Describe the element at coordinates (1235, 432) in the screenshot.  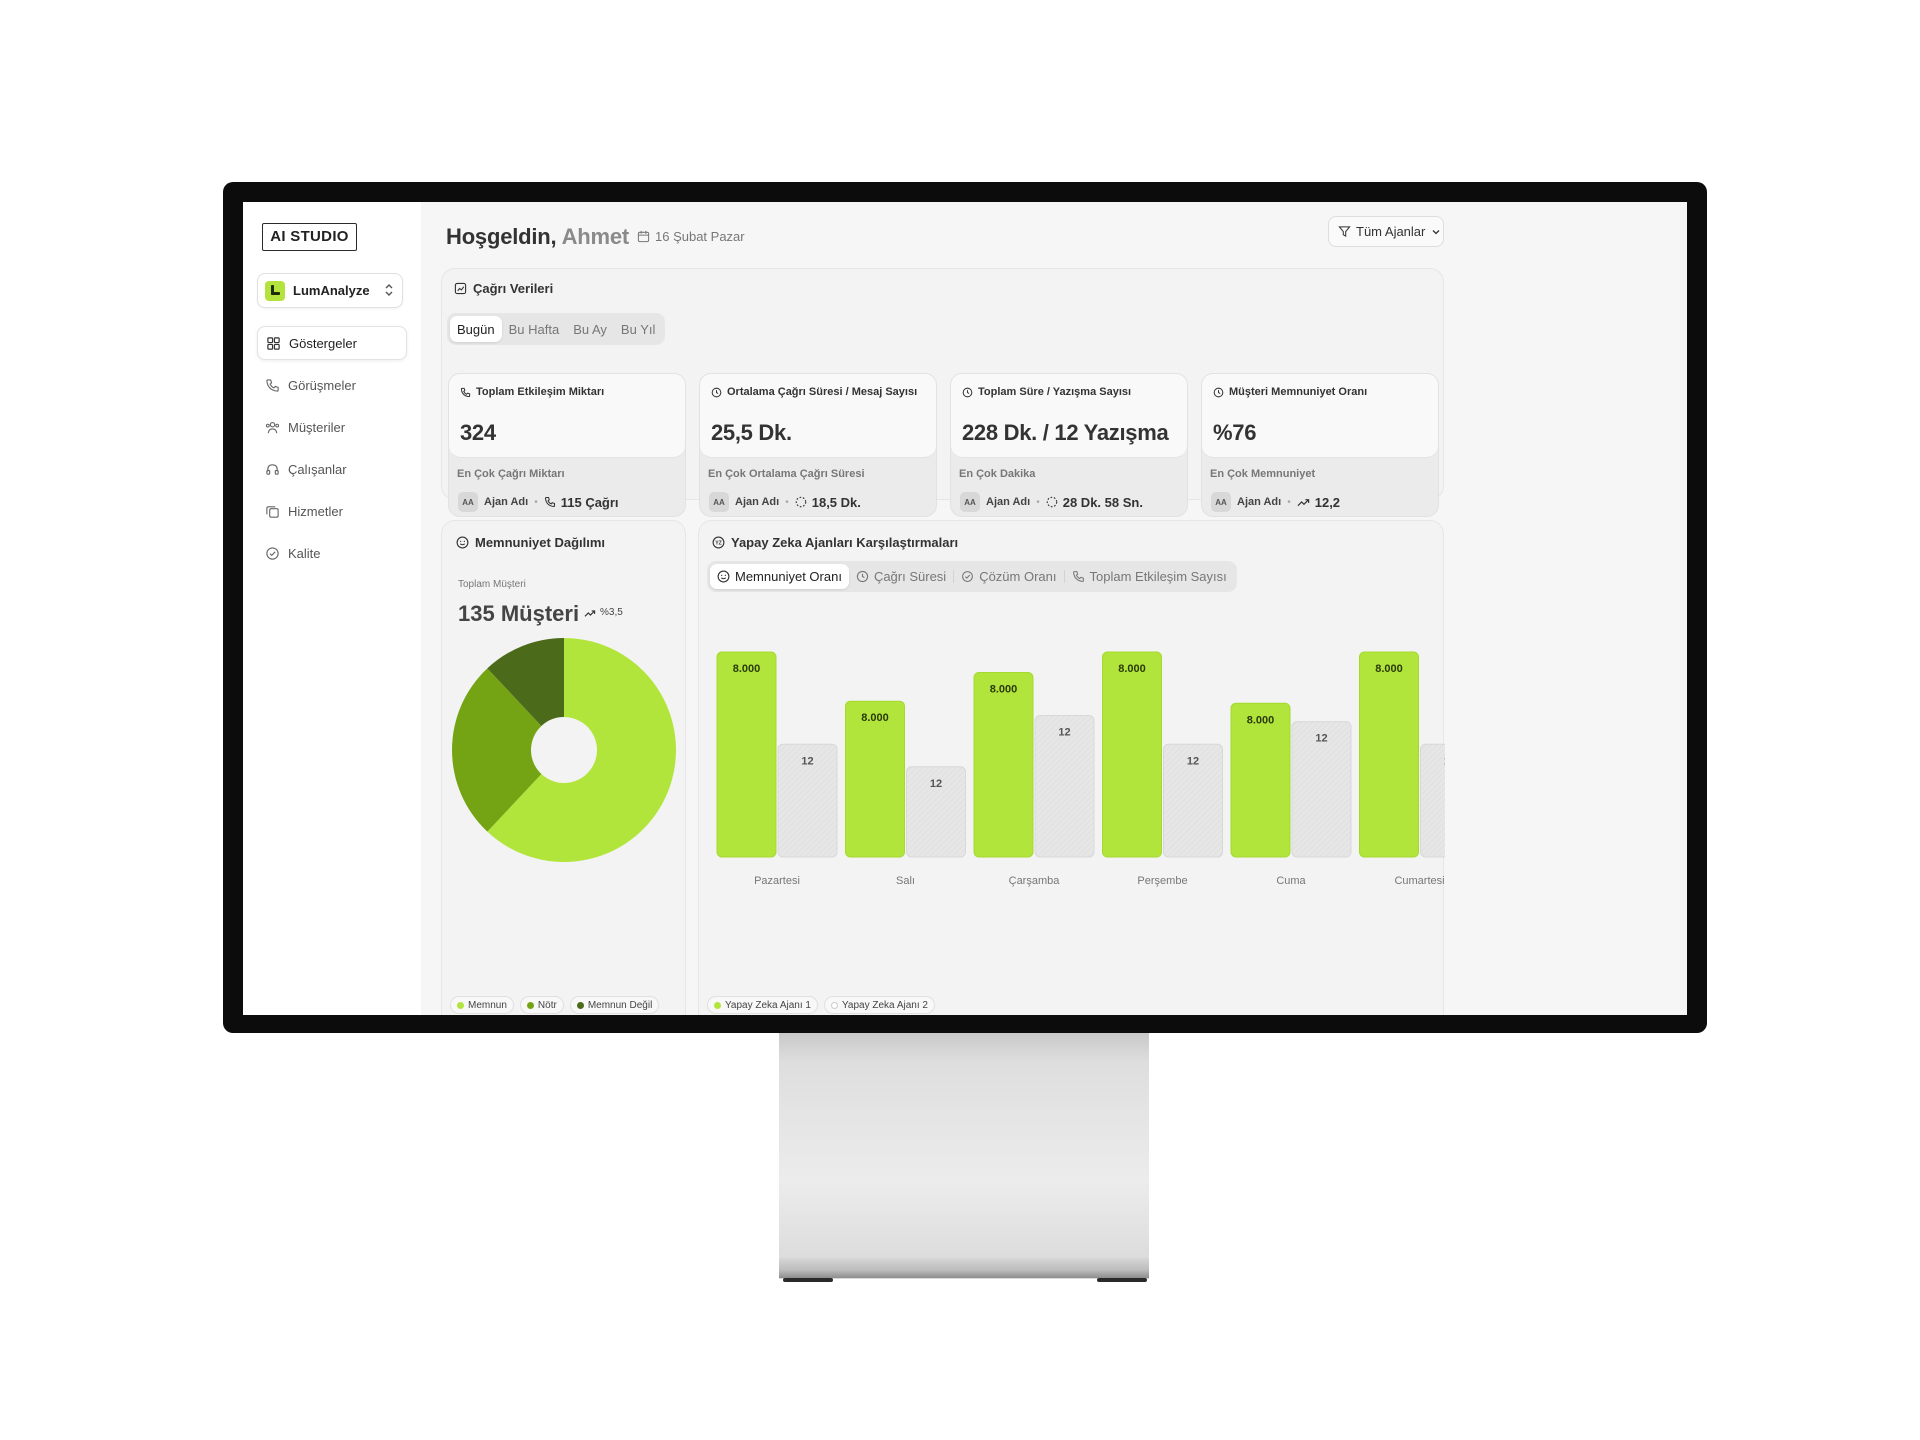
I see `kpi-value: %76` at that location.